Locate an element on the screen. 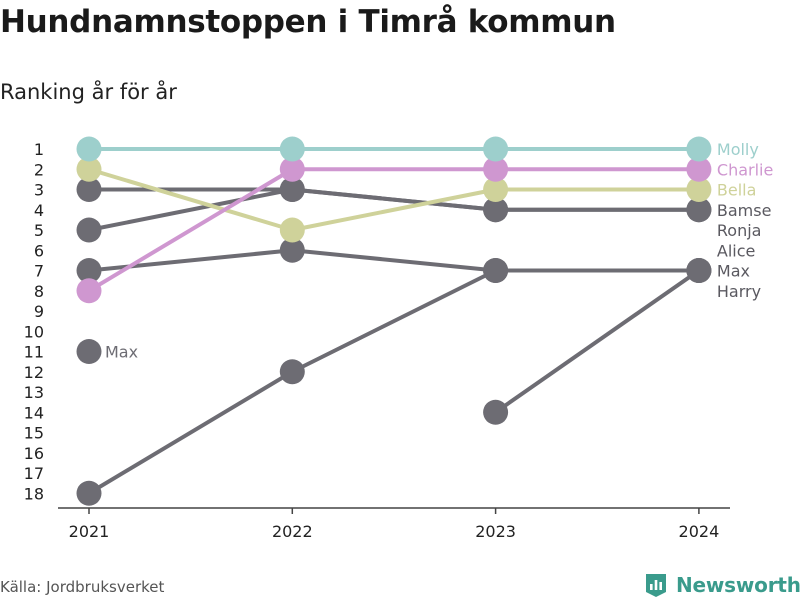 This screenshot has height=600, width=800. y-tick-label: 15 is located at coordinates (34, 433).